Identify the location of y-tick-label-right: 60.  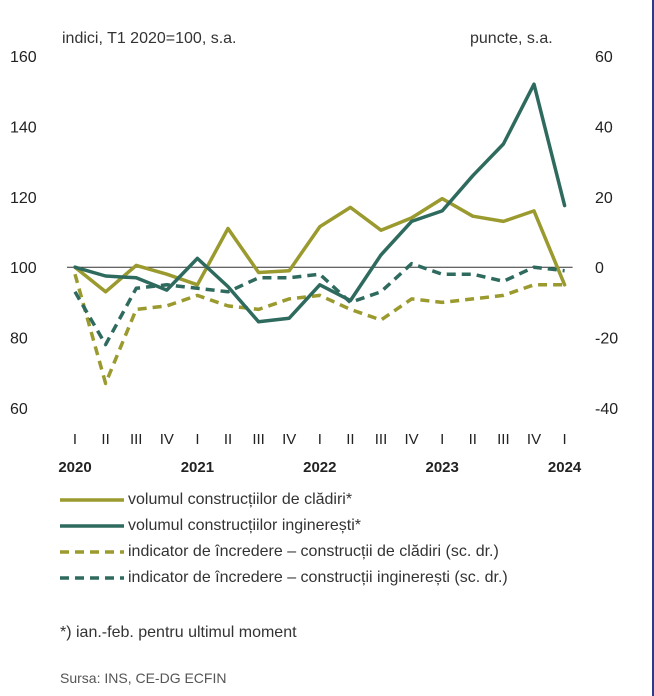
(604, 57).